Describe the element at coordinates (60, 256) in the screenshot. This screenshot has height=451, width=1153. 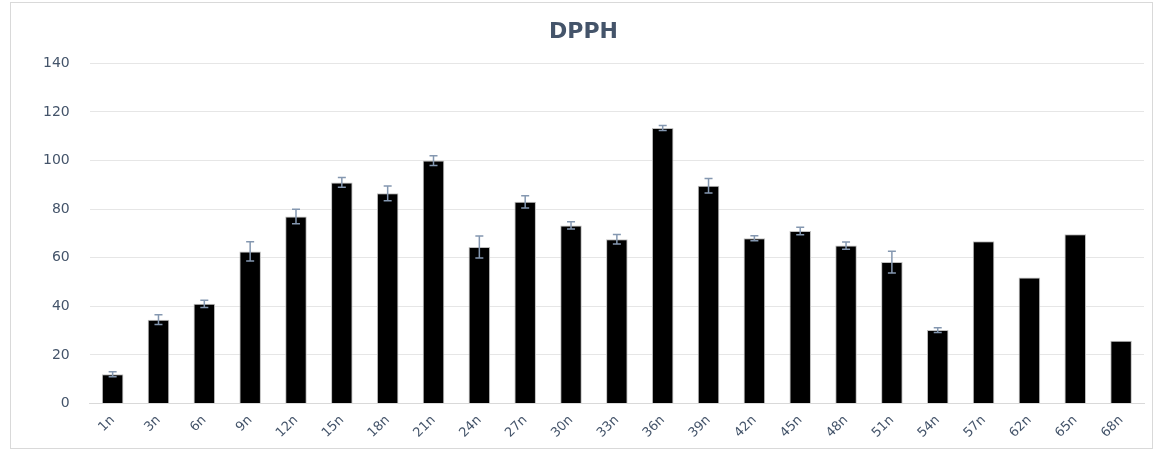
I see `y-tick-label: 60` at that location.